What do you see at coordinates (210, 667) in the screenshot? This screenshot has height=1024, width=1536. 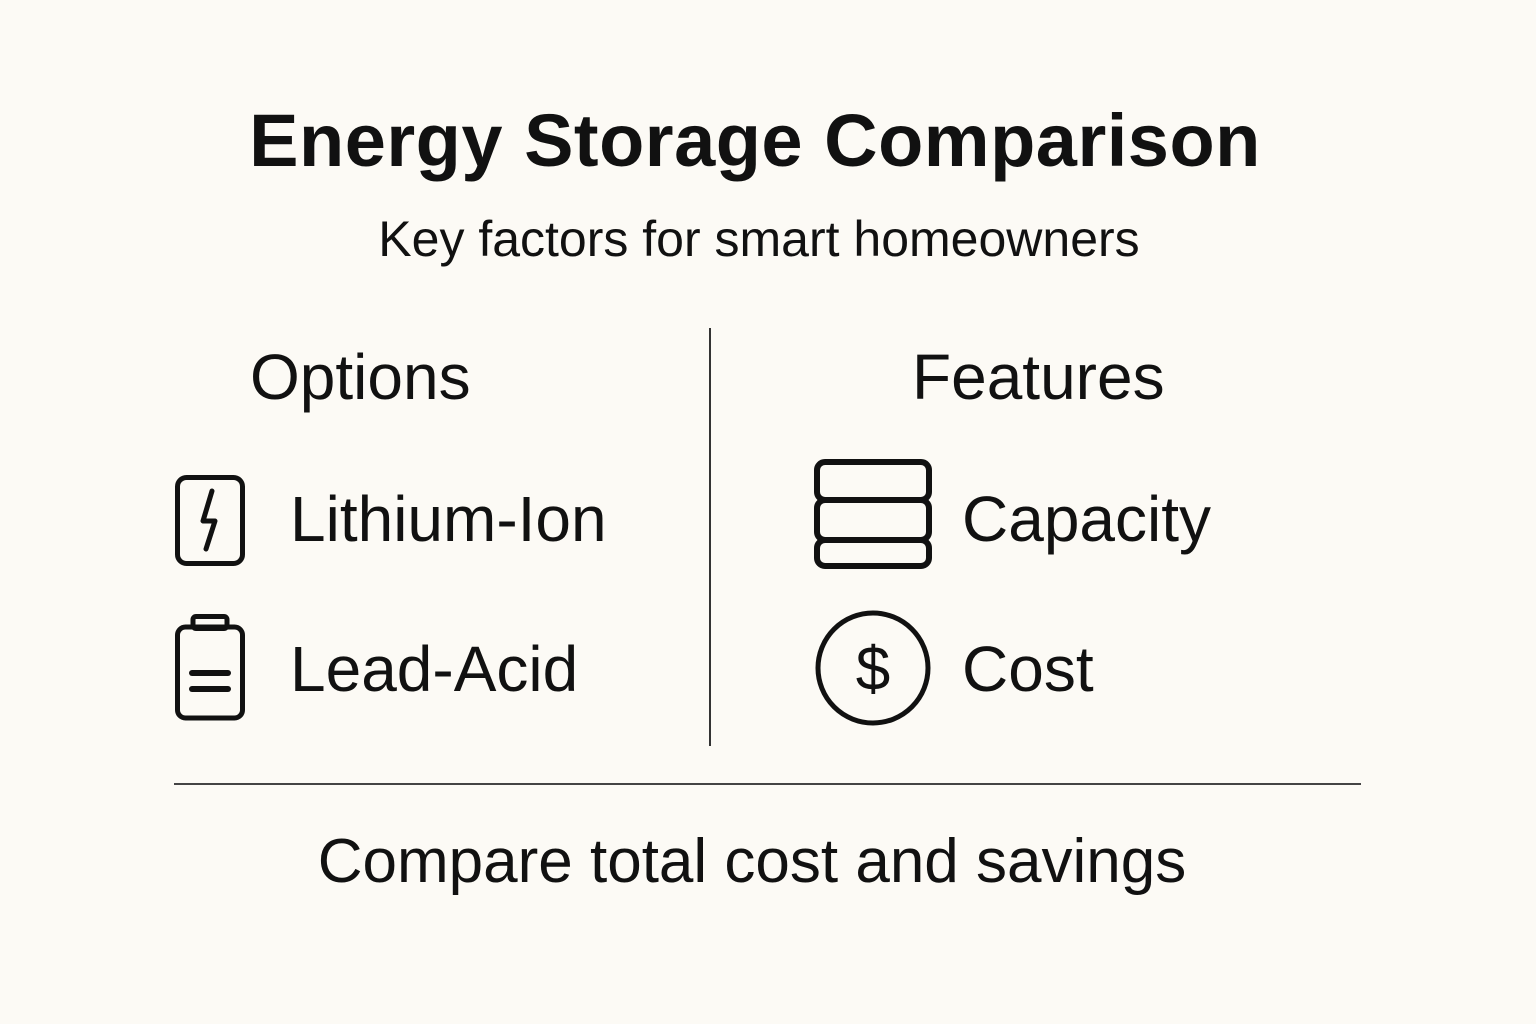 I see `battery-icon` at bounding box center [210, 667].